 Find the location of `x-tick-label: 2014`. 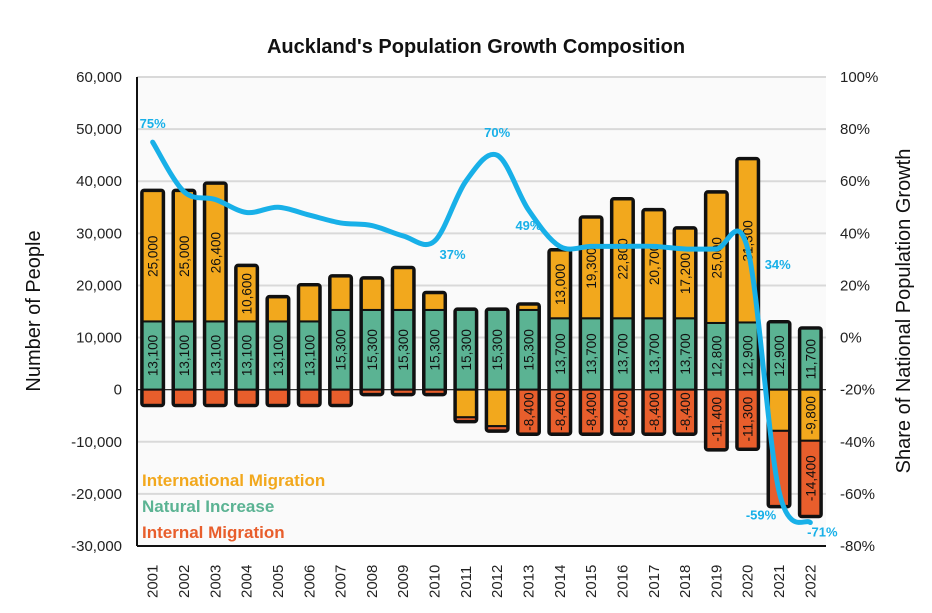

x-tick-label: 2014 is located at coordinates (560, 581).